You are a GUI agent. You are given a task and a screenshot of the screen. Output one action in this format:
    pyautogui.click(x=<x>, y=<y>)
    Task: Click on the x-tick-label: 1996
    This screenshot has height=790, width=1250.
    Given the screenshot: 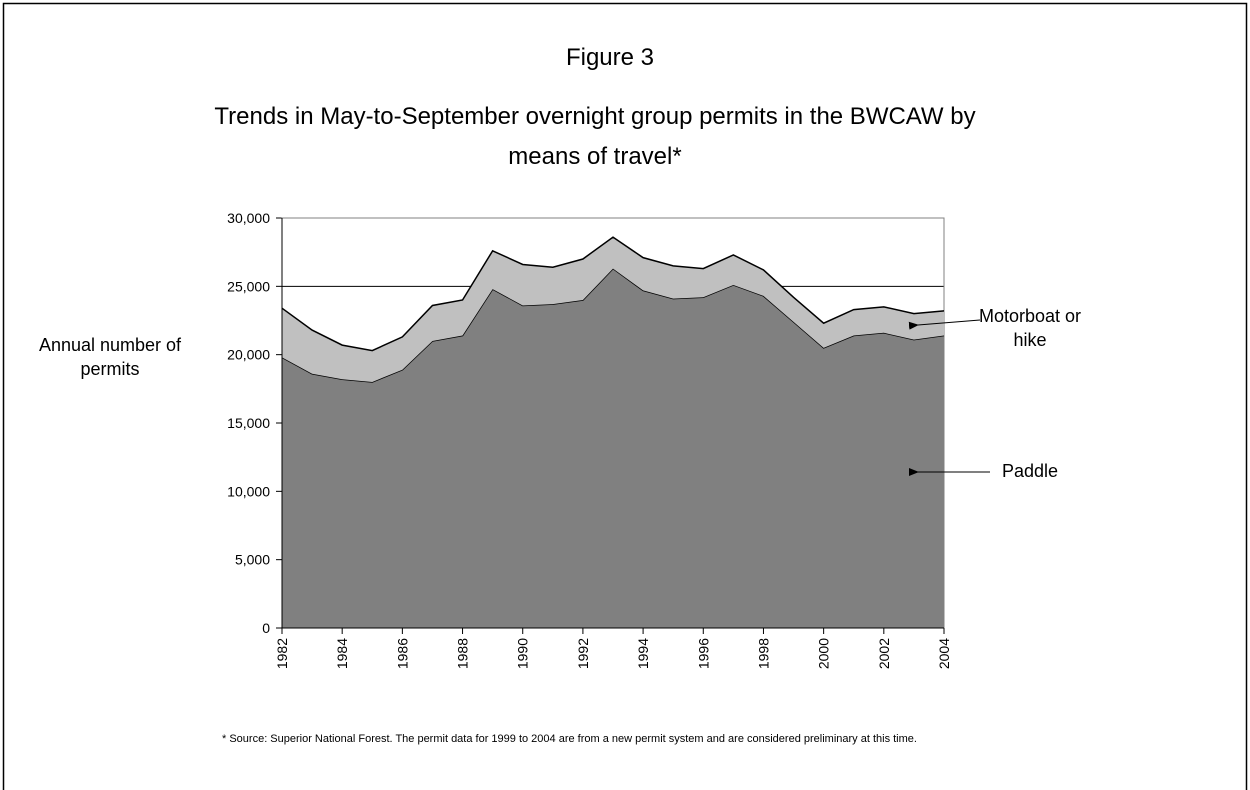 What is the action you would take?
    pyautogui.click(x=703, y=653)
    